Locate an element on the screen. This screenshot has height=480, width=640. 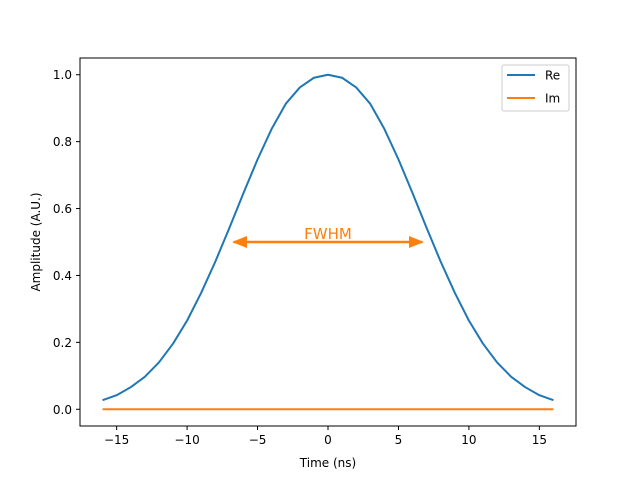
x-tick-label: 10 is located at coordinates (468, 440).